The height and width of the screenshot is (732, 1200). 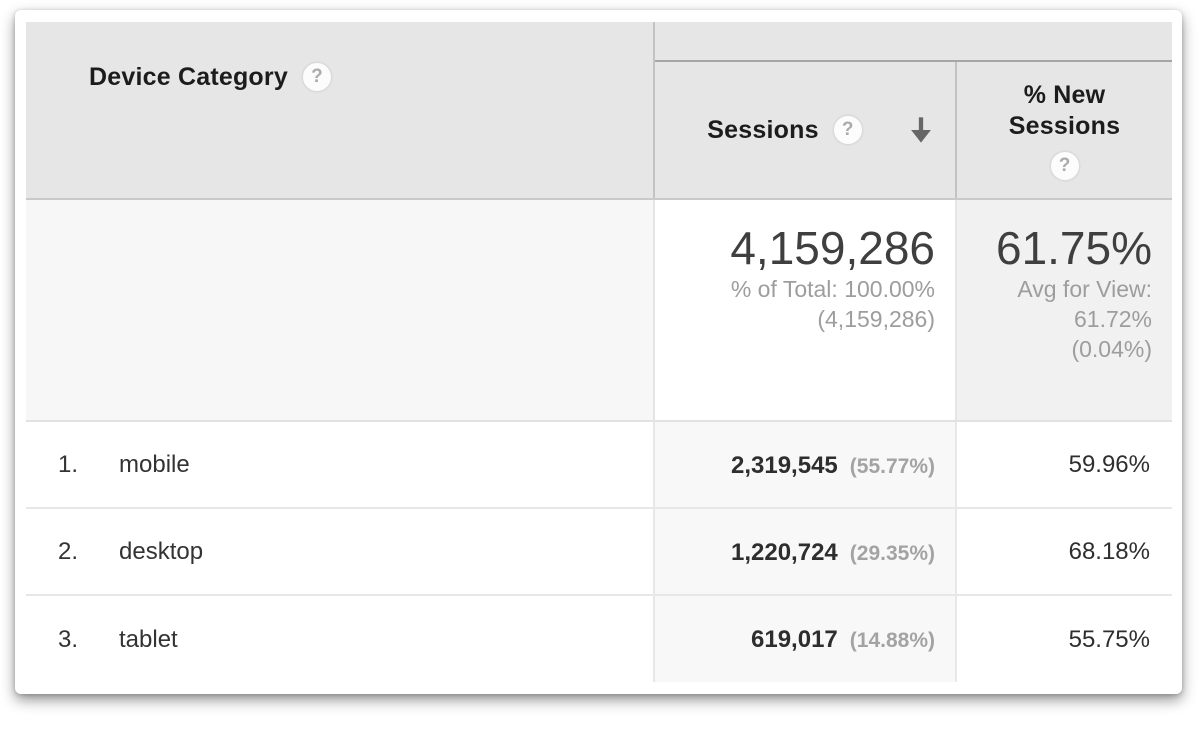 What do you see at coordinates (599, 465) in the screenshot?
I see `table-row: 1. mobile 2,319,545 (55.77%) 59.96%` at bounding box center [599, 465].